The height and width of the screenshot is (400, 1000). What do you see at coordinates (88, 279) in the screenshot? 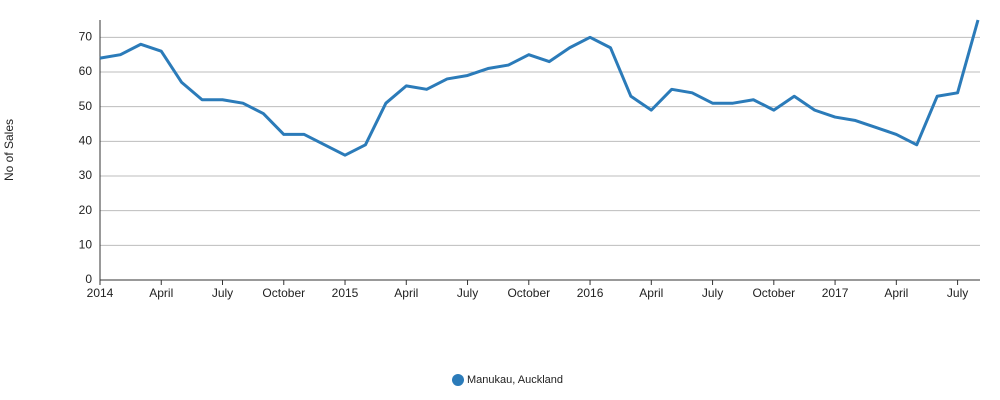
I see `y-tick-label: 0` at bounding box center [88, 279].